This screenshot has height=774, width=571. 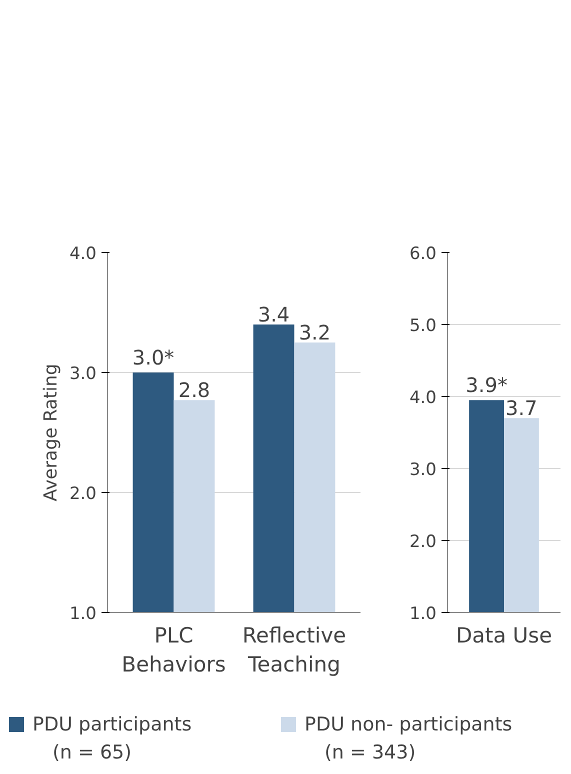 What do you see at coordinates (408, 739) in the screenshot?
I see `legend-label: PDU non- participants (n = 343)` at bounding box center [408, 739].